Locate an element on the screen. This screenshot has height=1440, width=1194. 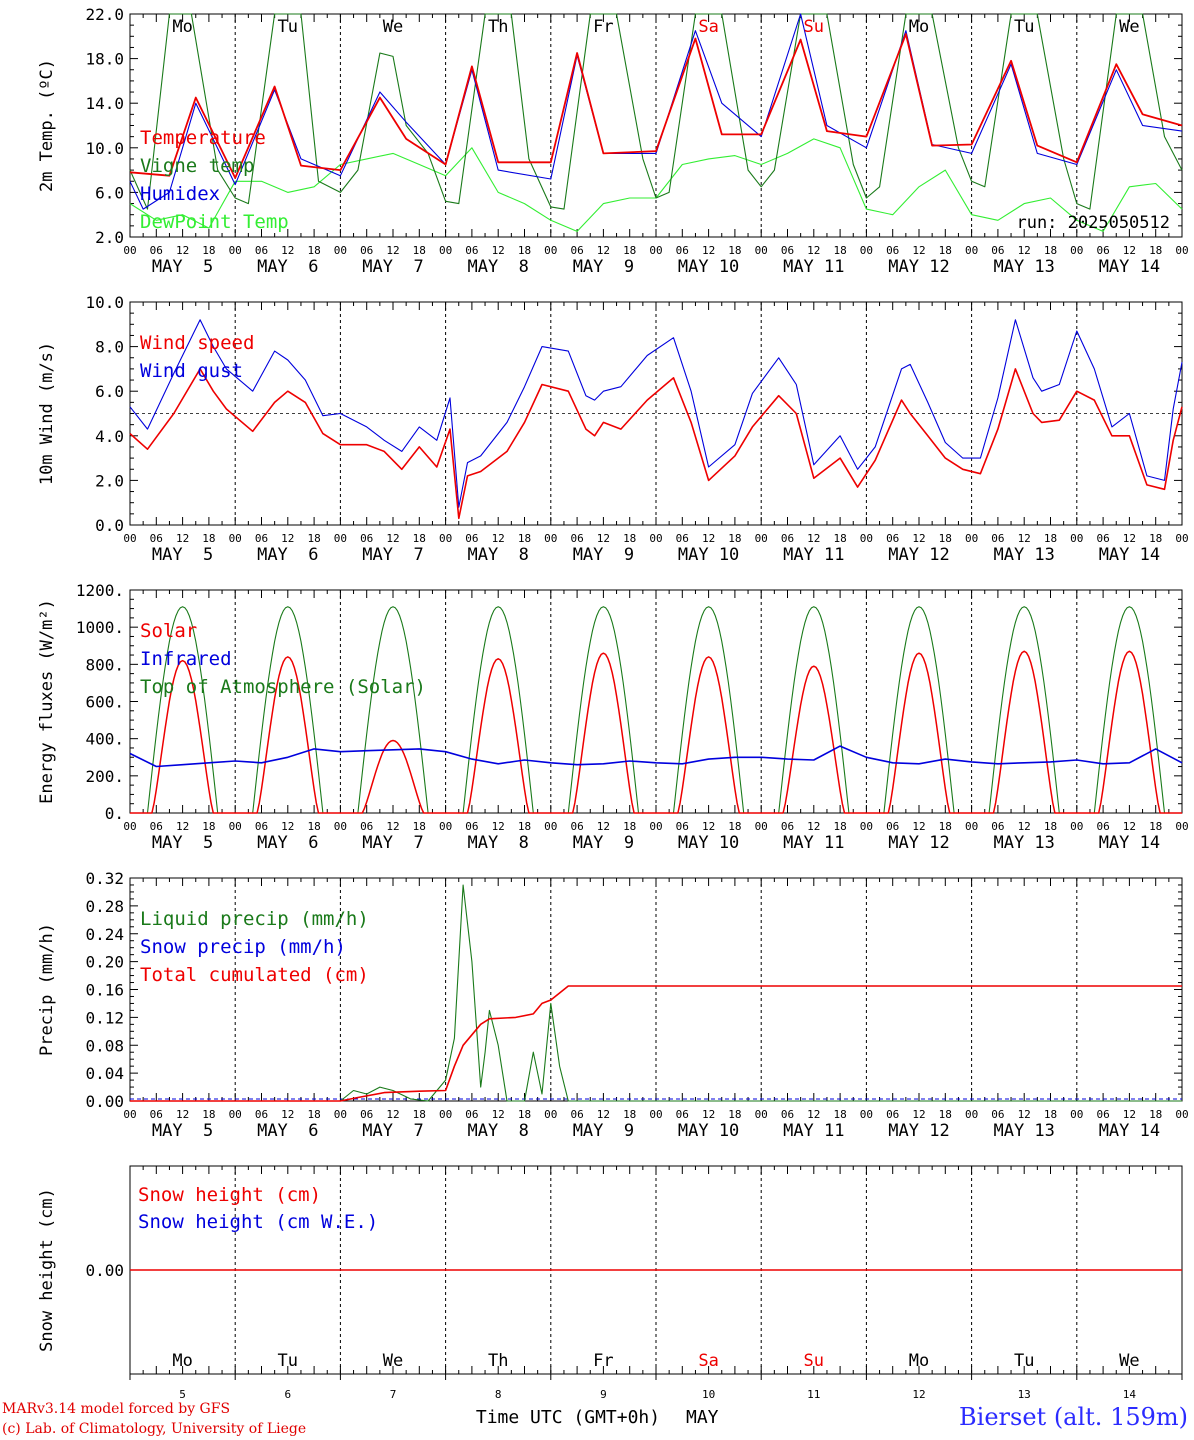
y-tick-label: 10.0 is located at coordinates (104, 302).